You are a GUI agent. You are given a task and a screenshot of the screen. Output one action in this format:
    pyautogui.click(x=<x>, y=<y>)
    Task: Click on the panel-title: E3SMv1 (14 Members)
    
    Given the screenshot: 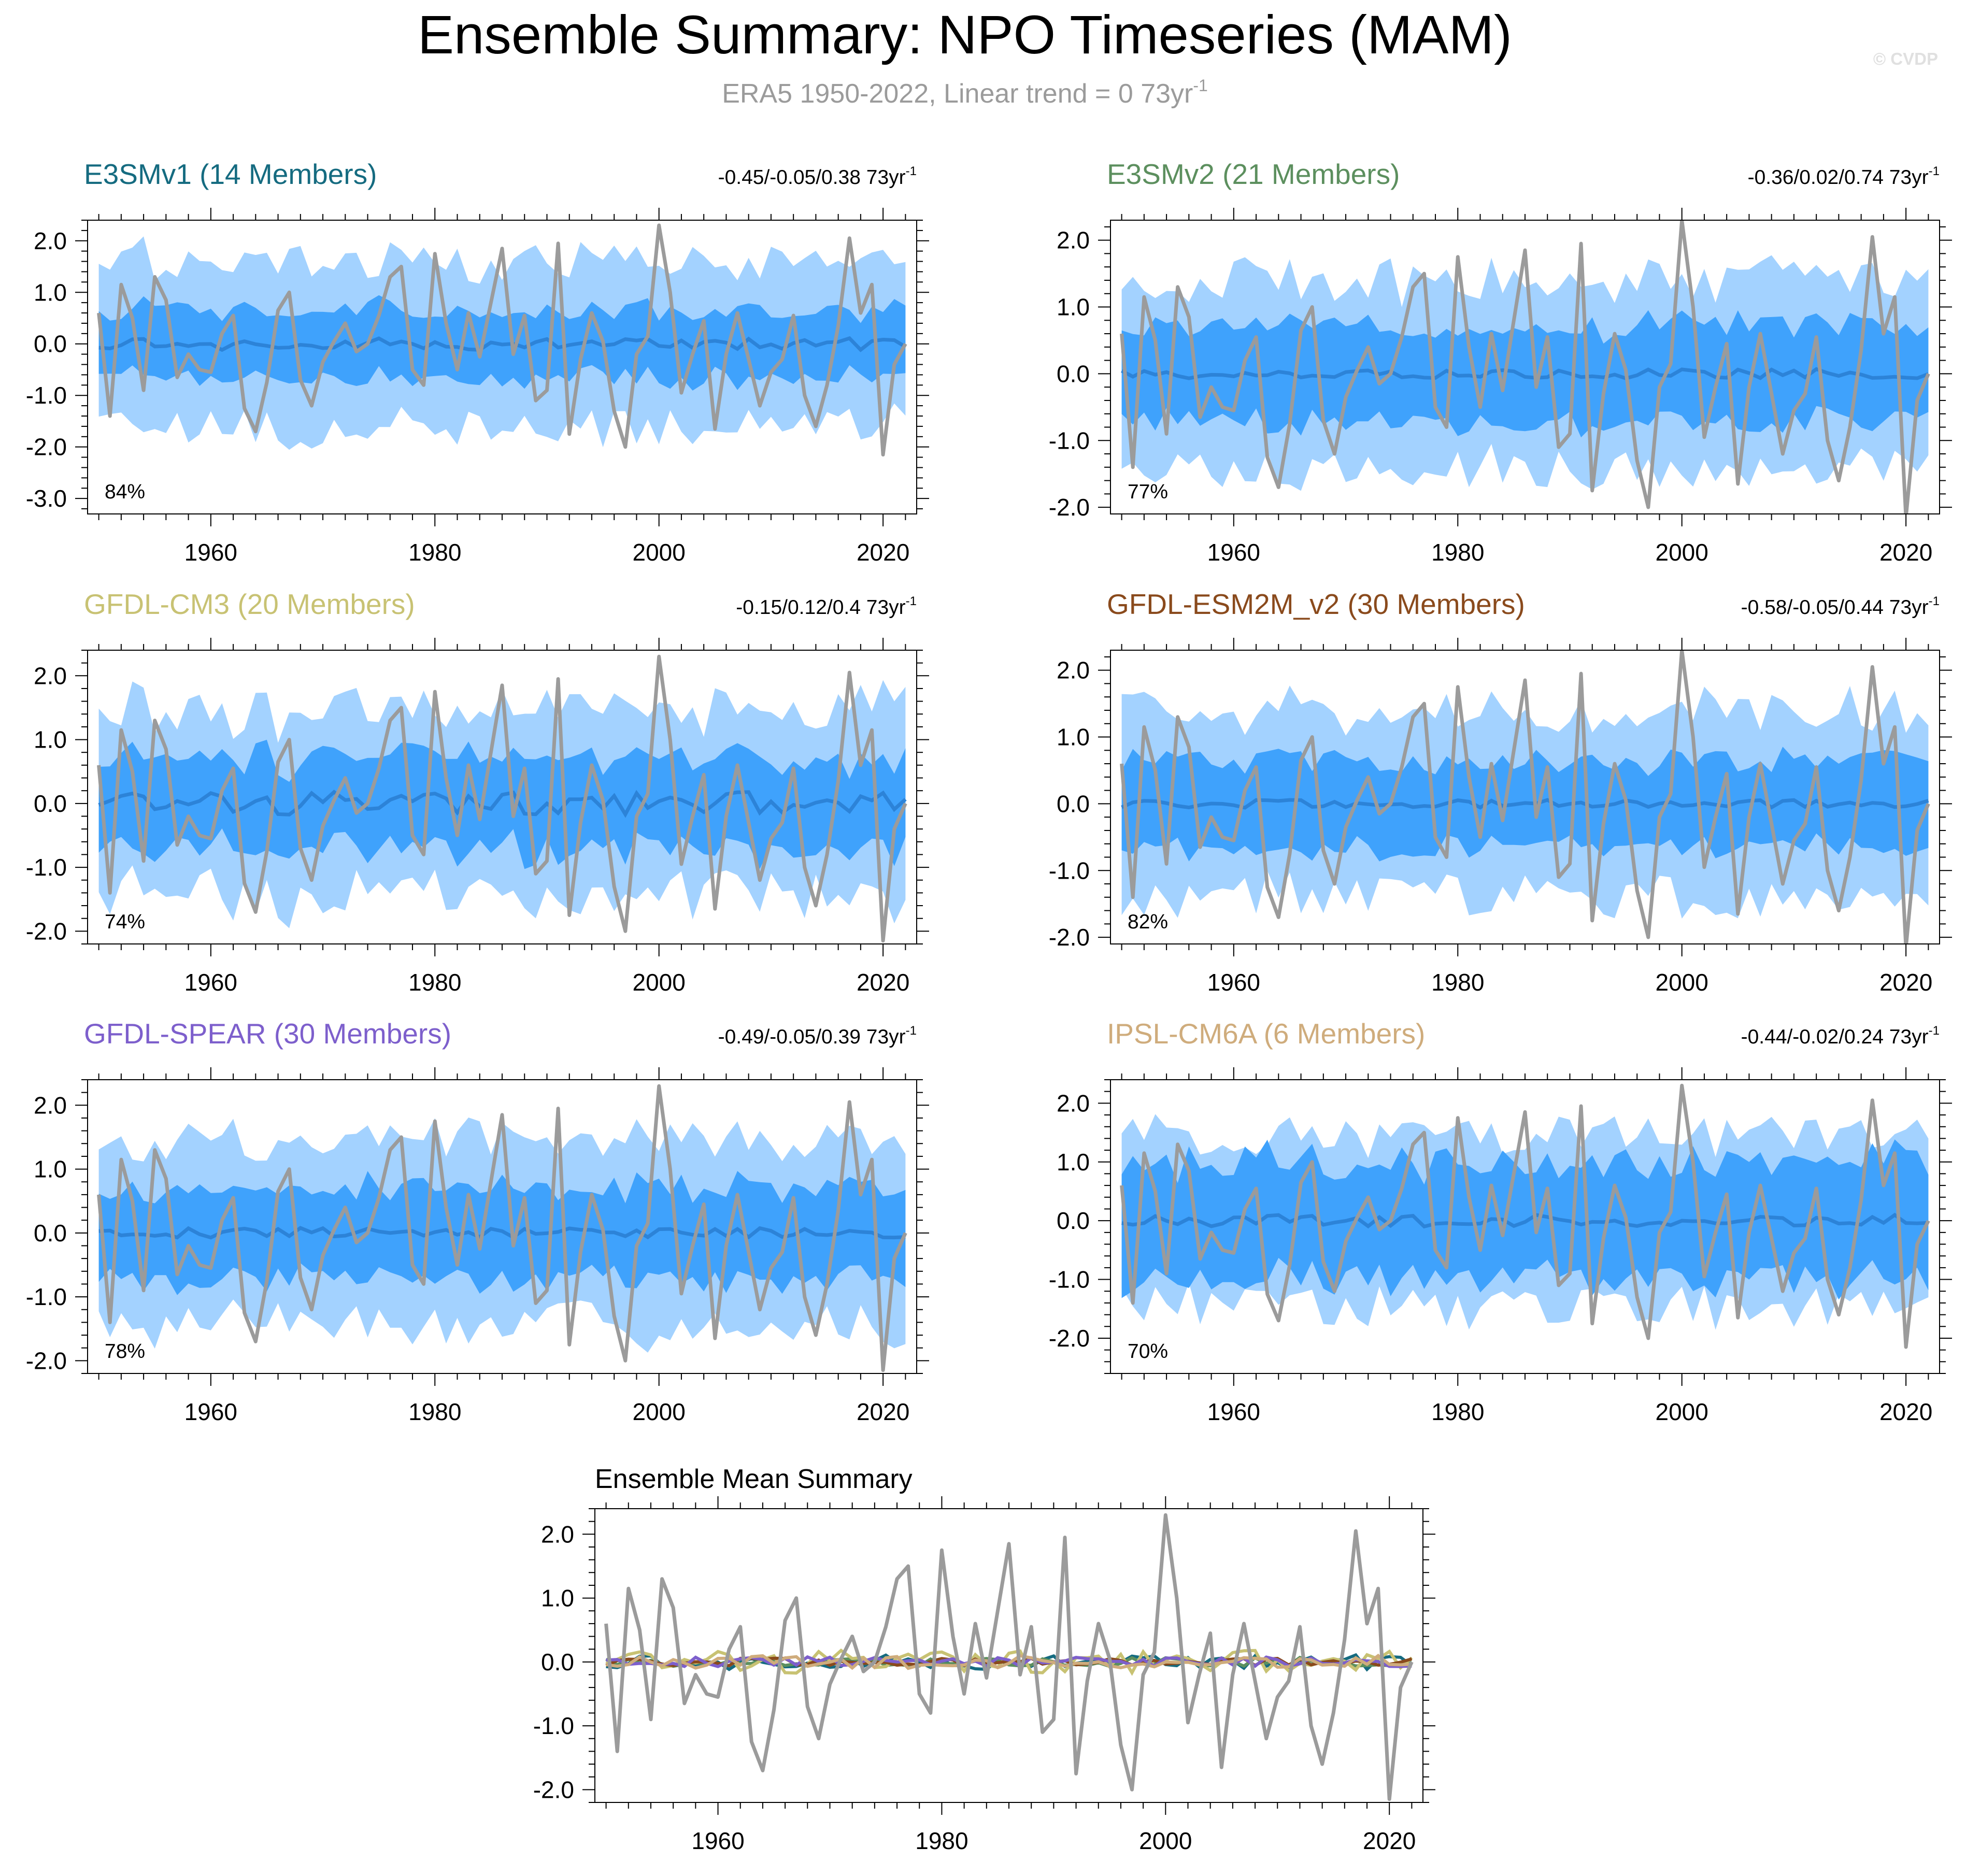 What is the action you would take?
    pyautogui.click(x=230, y=174)
    